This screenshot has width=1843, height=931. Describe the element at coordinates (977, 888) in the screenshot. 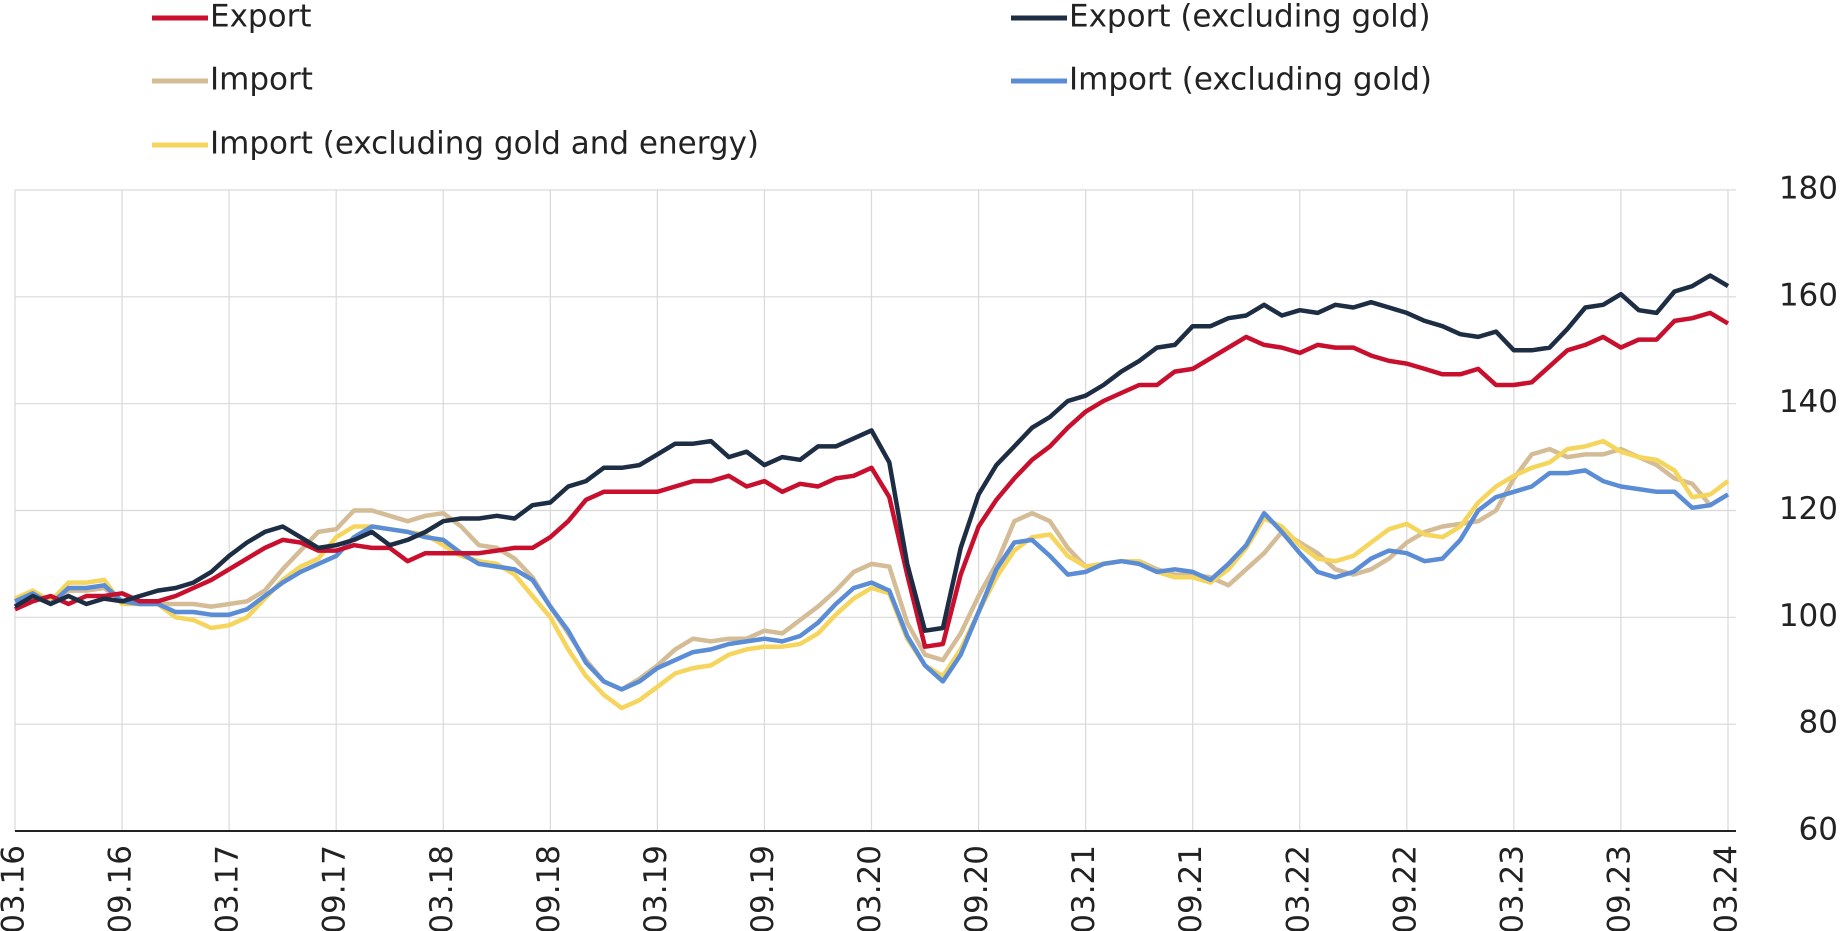

I see `x-tick-label: 09.20` at that location.